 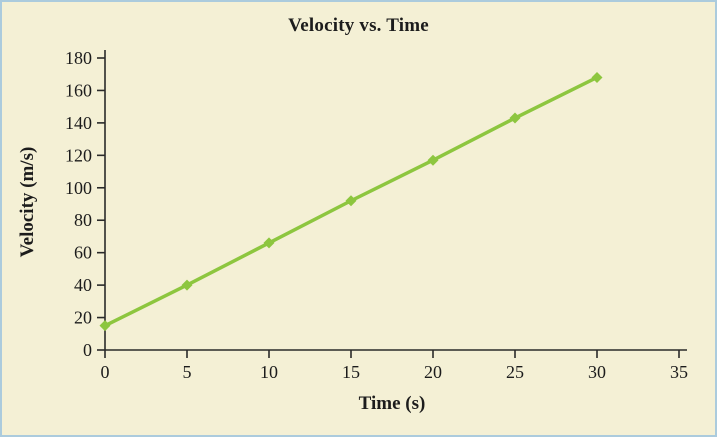 I want to click on y-tick-label: 20, so click(x=83, y=318).